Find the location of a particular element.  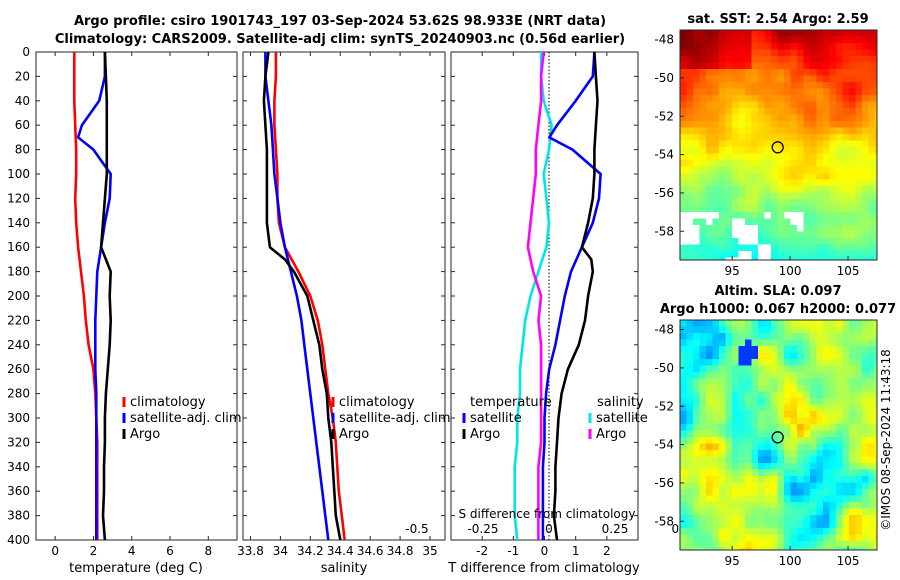

depth-tick-label: 40 is located at coordinates (22, 101).